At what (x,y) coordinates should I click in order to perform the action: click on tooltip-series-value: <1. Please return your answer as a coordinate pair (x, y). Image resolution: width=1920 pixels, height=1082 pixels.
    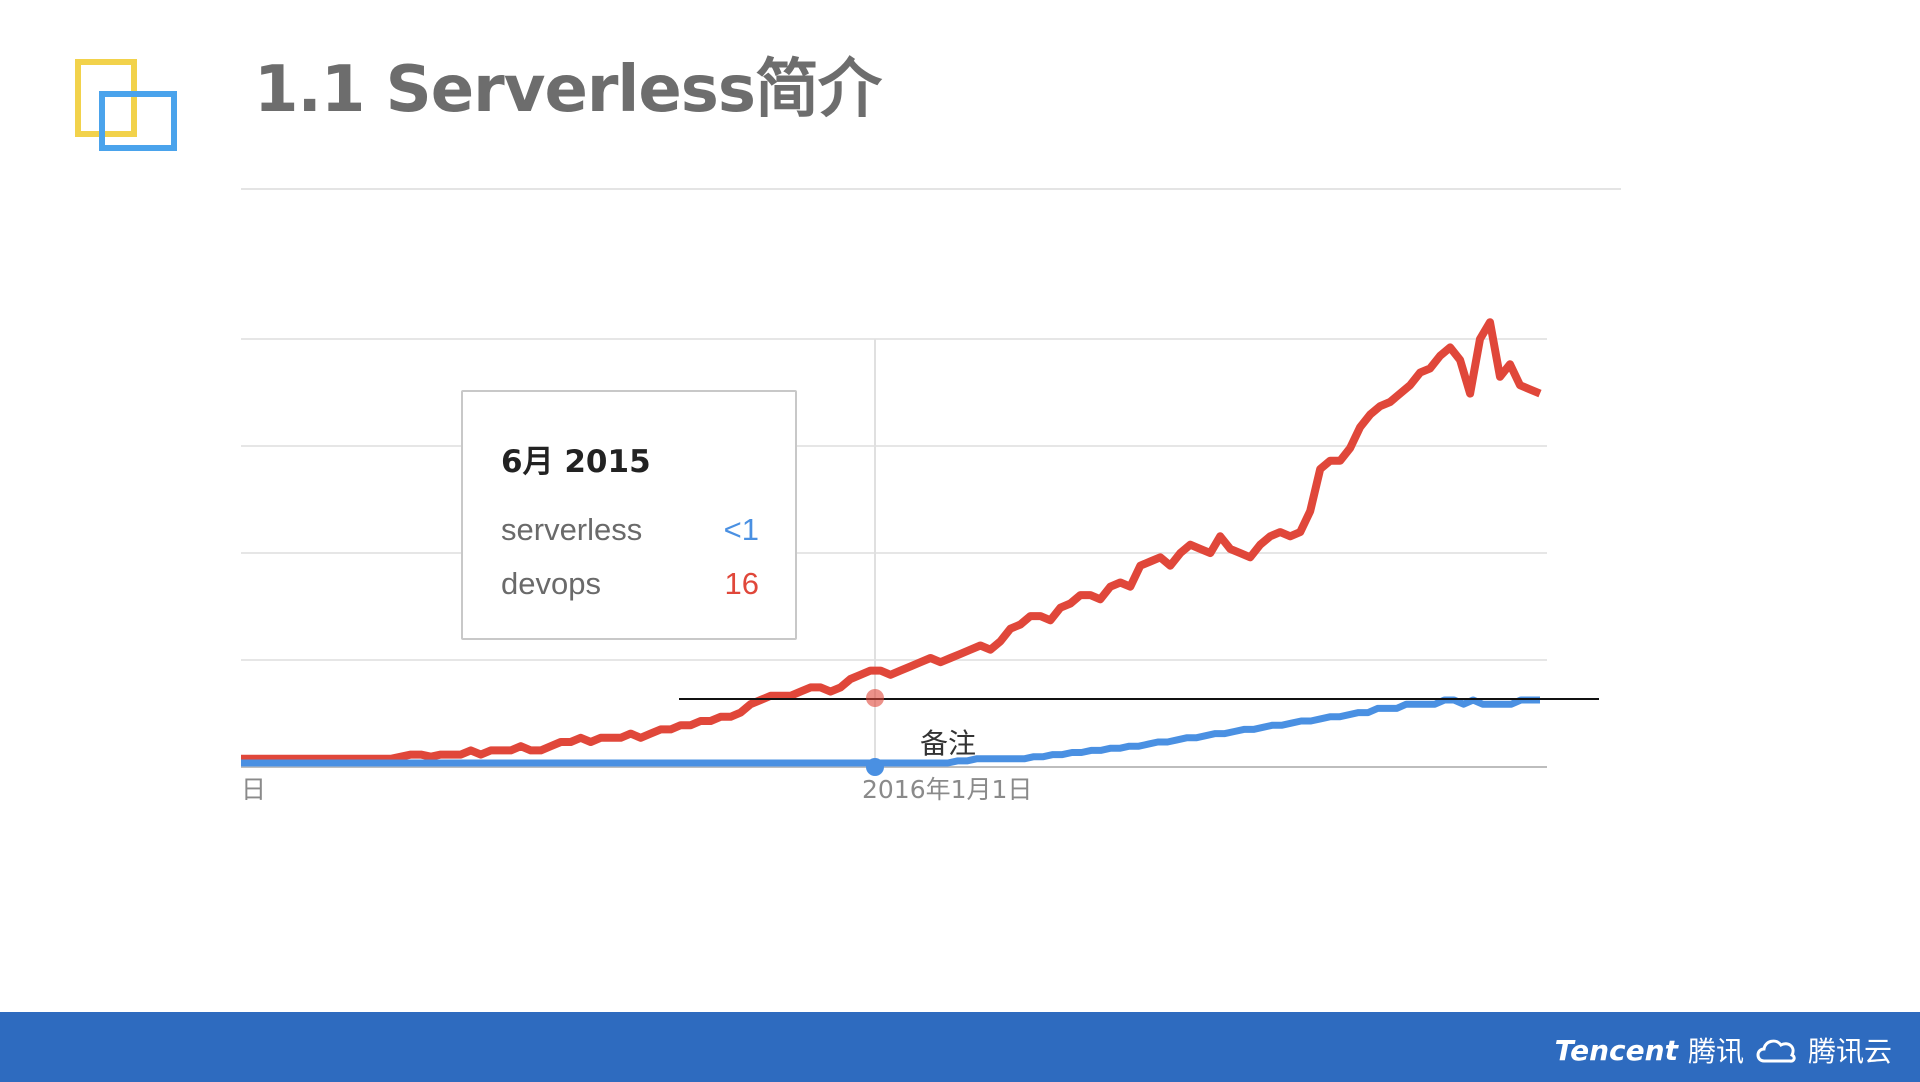
    Looking at the image, I should click on (741, 529).